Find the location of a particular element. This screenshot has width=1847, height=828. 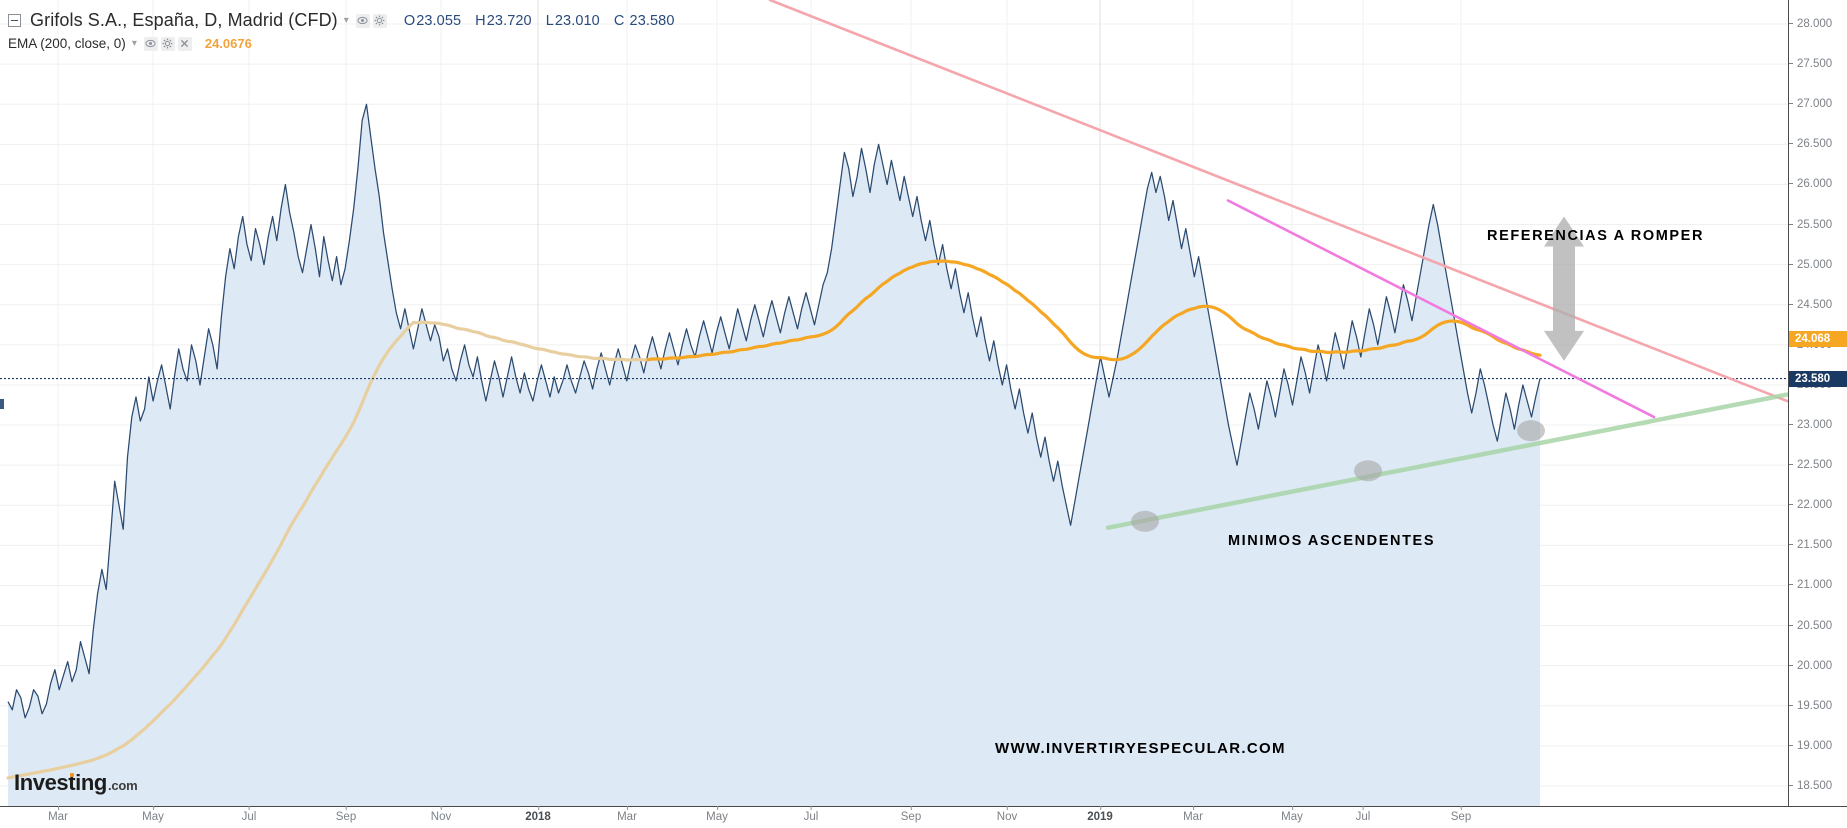

ohlc-open: O23.055 is located at coordinates (432, 20).